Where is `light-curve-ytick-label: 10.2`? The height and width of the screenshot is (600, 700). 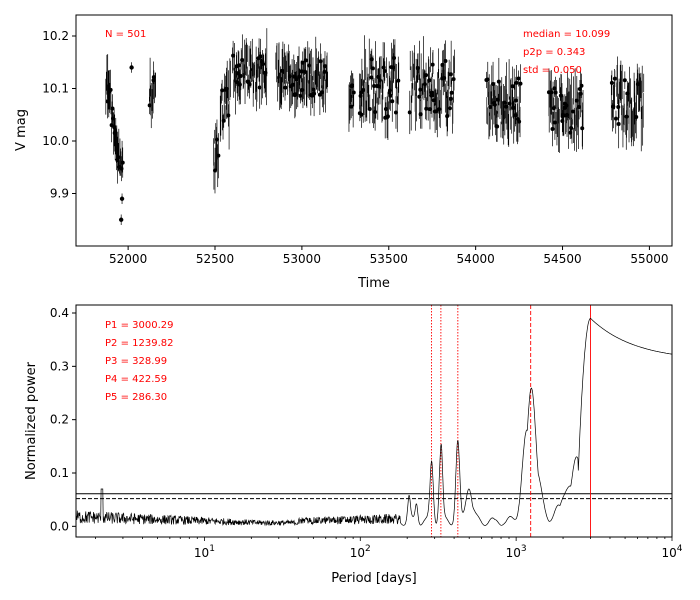 light-curve-ytick-label: 10.2 is located at coordinates (55, 36).